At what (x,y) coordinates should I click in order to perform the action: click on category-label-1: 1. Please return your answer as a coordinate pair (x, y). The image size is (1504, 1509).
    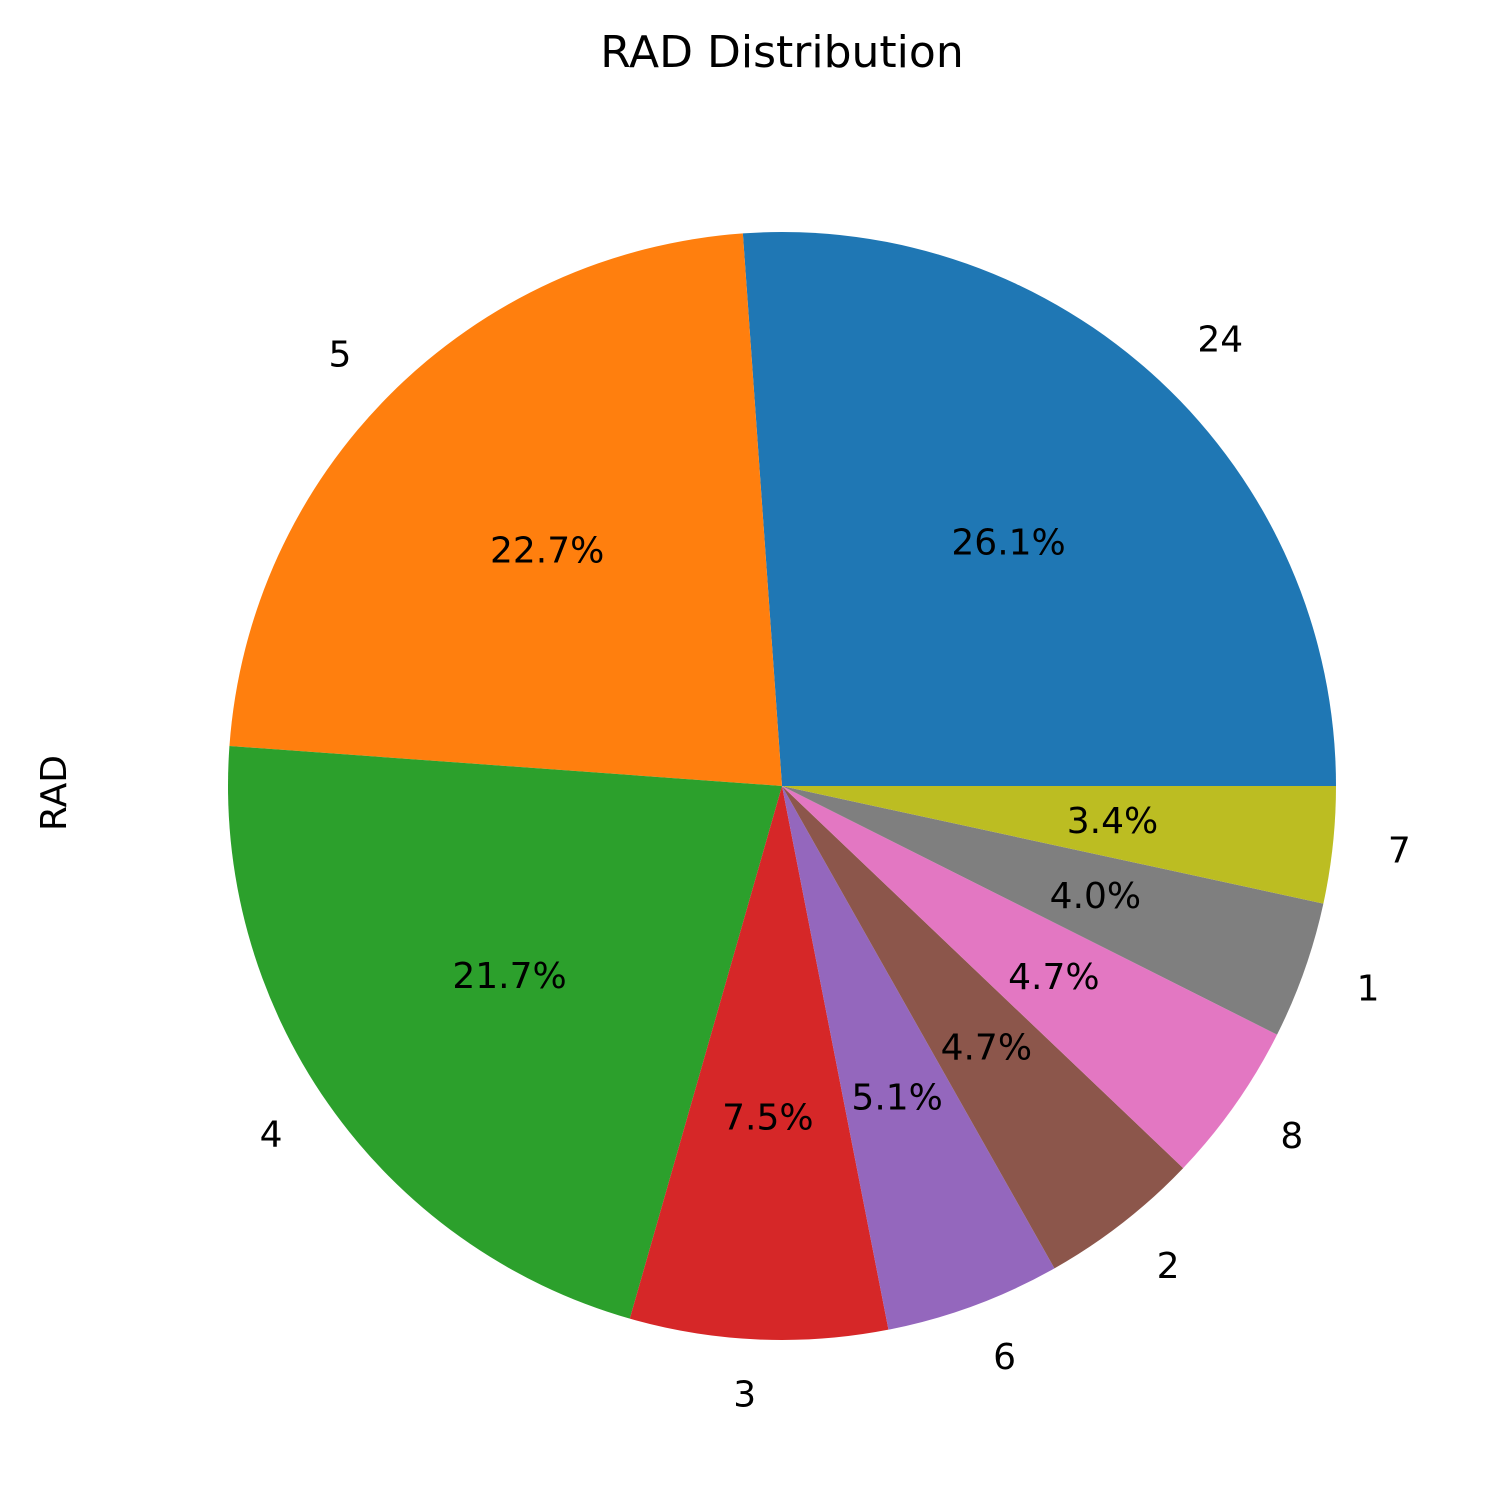
    Looking at the image, I should click on (1368, 989).